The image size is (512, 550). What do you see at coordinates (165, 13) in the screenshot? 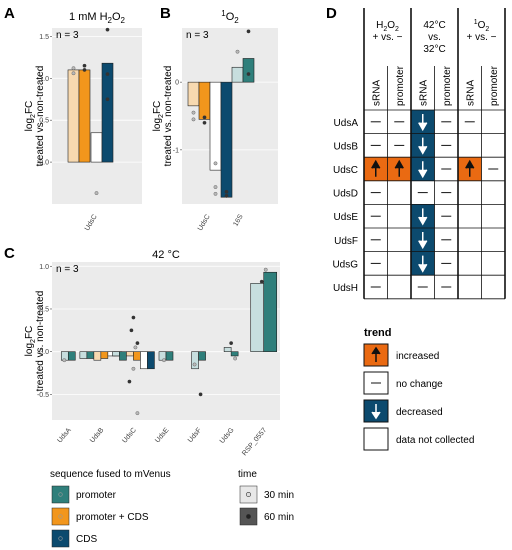
I see `panel-letter-b: B` at bounding box center [165, 13].